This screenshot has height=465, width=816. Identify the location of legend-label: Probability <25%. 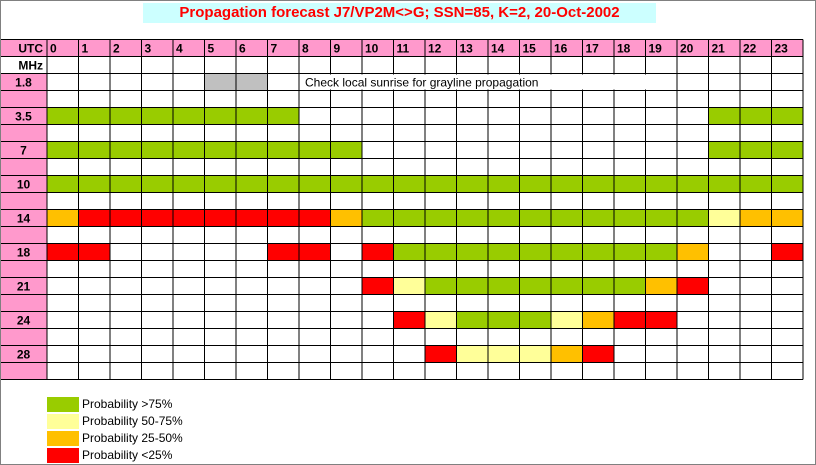
(127, 455).